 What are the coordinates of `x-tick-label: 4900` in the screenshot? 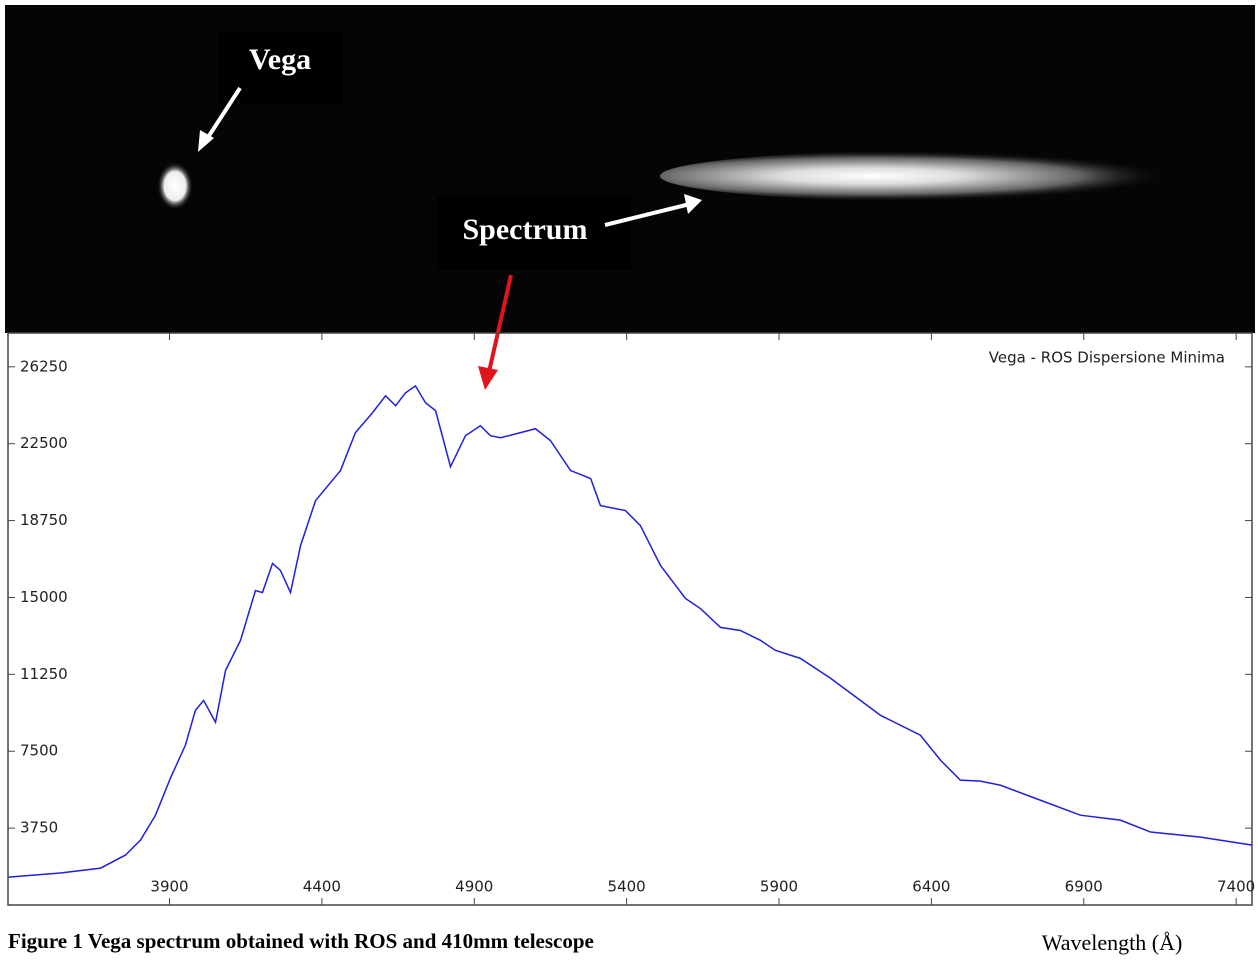 It's located at (474, 887).